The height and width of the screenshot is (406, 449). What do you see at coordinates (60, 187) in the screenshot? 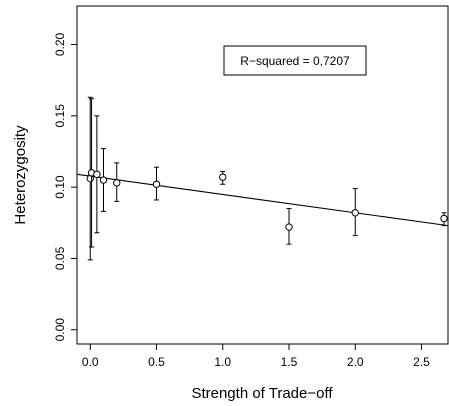
I see `y-tick-label-2: 0.10` at bounding box center [60, 187].